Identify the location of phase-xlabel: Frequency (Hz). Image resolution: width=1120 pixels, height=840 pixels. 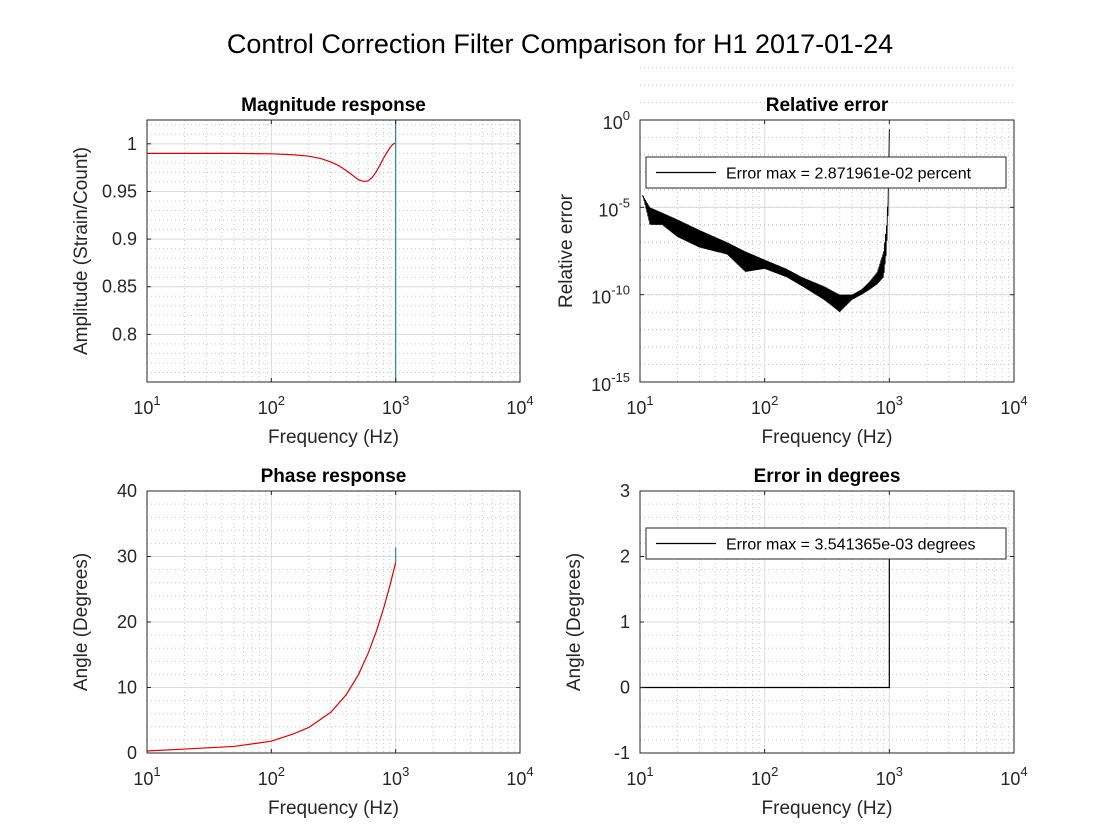
(333, 808).